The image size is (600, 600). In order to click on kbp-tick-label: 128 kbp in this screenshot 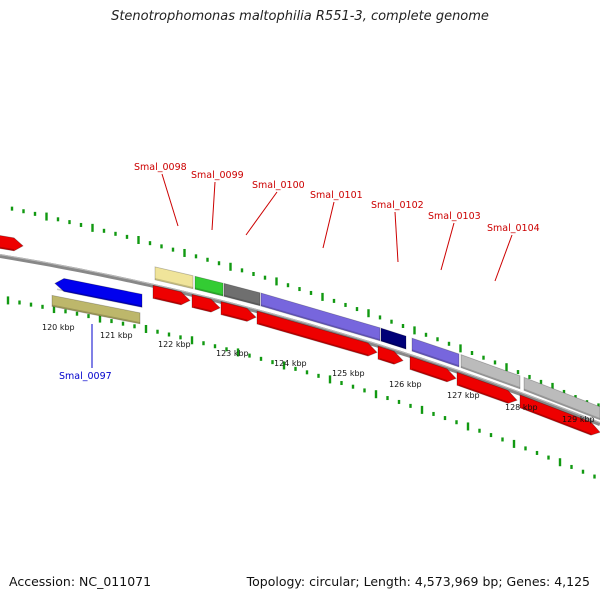, I will do `click(521, 407)`.